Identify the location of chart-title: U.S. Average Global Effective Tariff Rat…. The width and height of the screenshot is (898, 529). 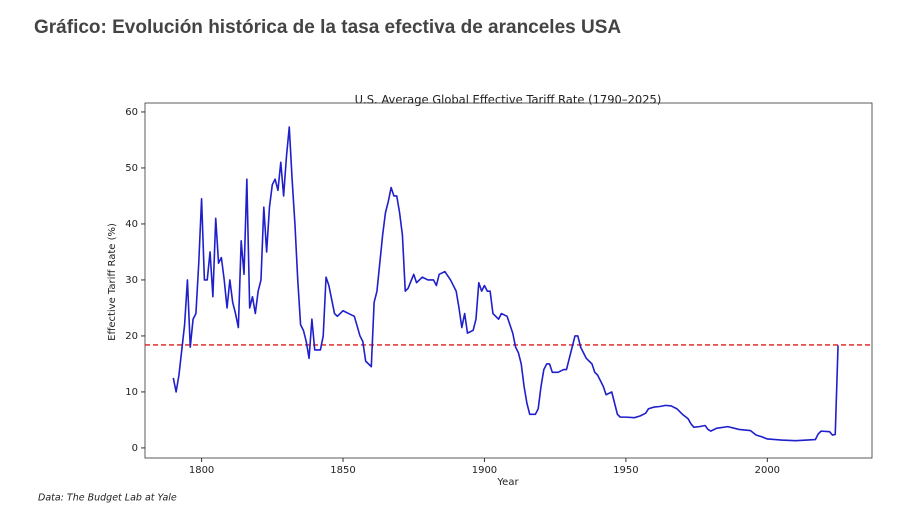
(508, 100).